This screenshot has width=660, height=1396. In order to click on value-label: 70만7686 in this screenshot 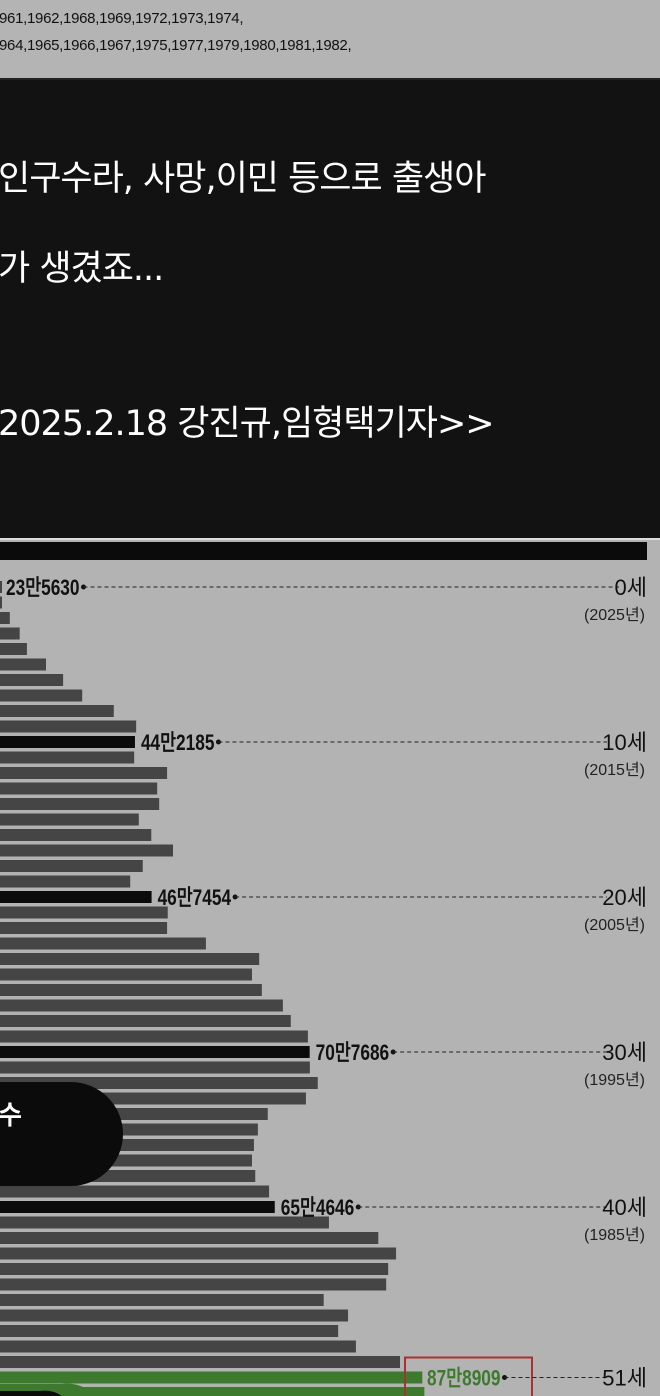, I will do `click(353, 1052)`.